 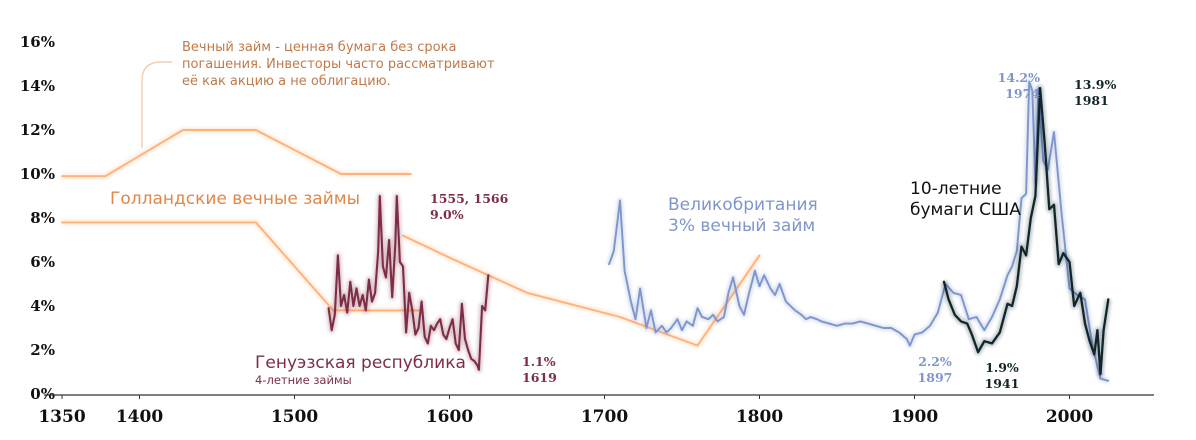 I want to click on us-low-annotation: 1.9%, so click(x=1002, y=367).